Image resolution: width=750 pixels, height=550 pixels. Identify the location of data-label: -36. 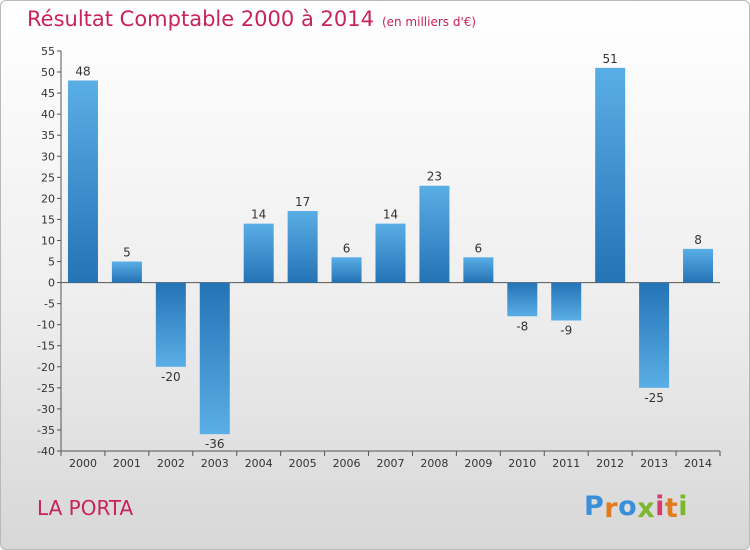
(215, 444).